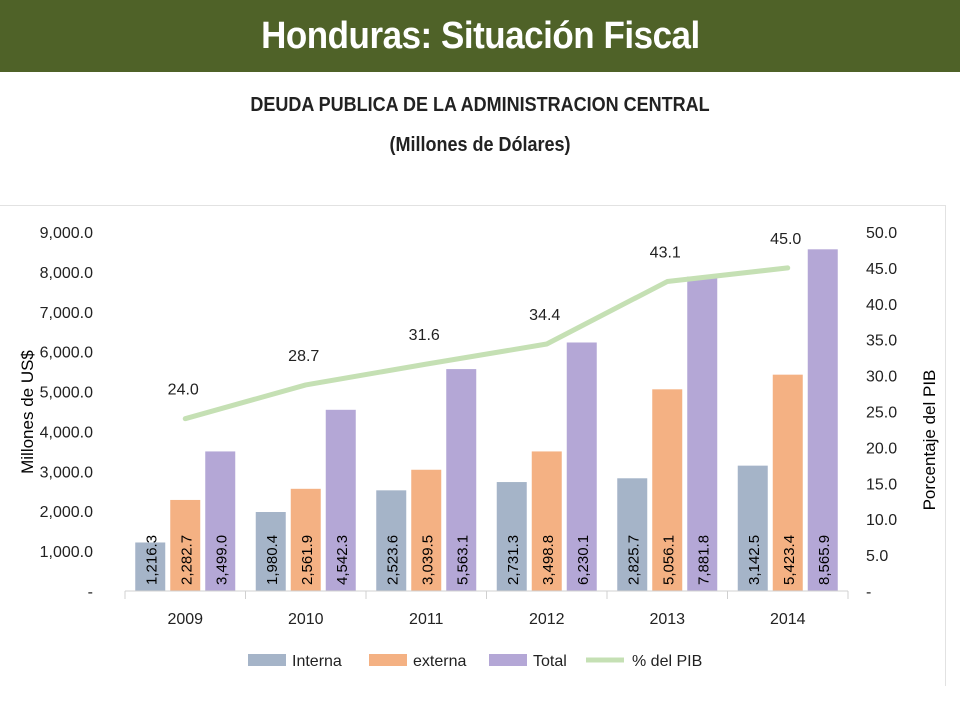  I want to click on y-tick-label: -, so click(90, 592).